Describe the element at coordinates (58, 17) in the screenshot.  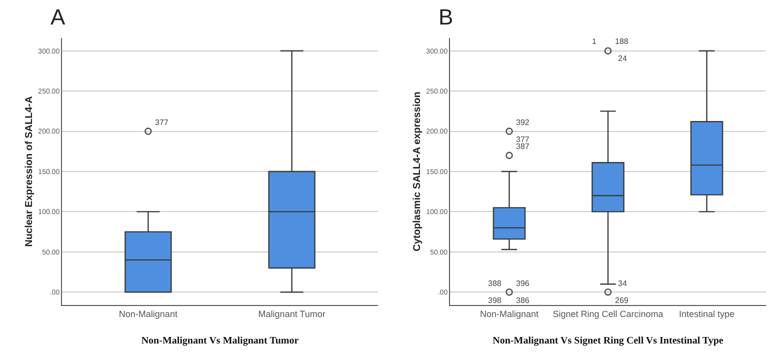
I see `chart-title: A` at that location.